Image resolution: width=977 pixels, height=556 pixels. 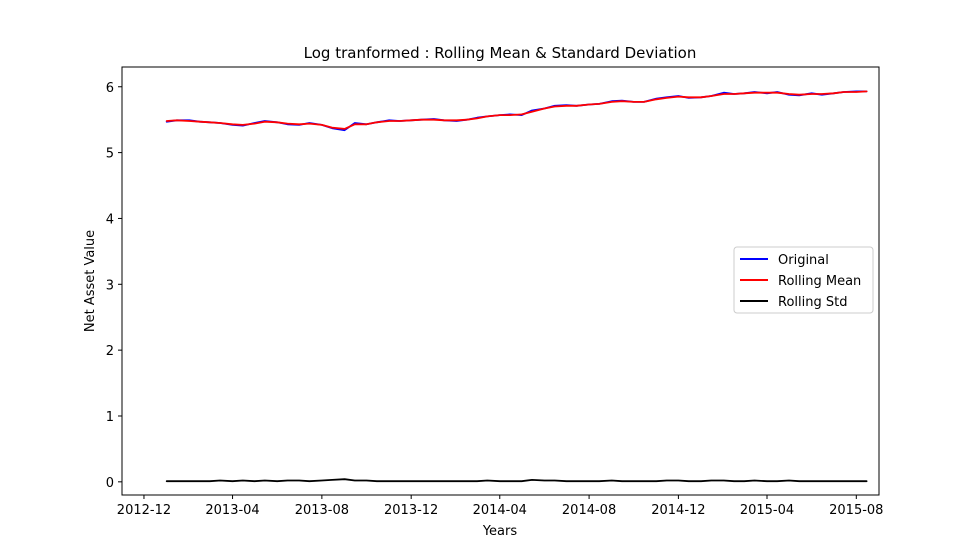 What do you see at coordinates (500, 510) in the screenshot?
I see `x-tick-label: 2014-04` at bounding box center [500, 510].